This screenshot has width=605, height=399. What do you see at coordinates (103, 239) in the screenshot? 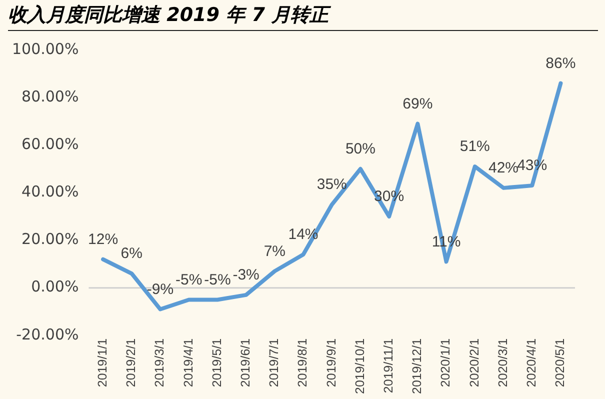
I see `data-label: 12%` at bounding box center [103, 239].